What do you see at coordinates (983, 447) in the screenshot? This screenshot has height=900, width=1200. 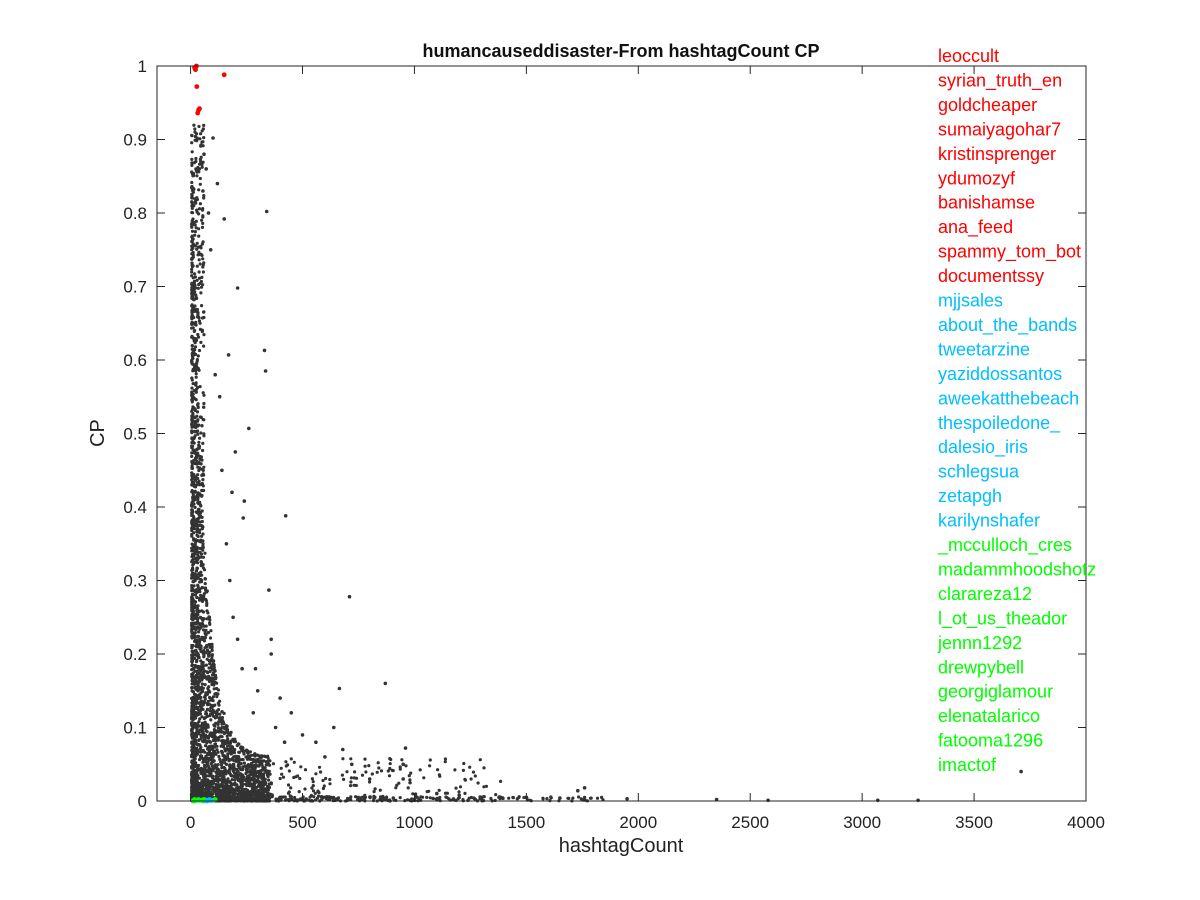 I see `legend-entry: dalesio_iris` at bounding box center [983, 447].